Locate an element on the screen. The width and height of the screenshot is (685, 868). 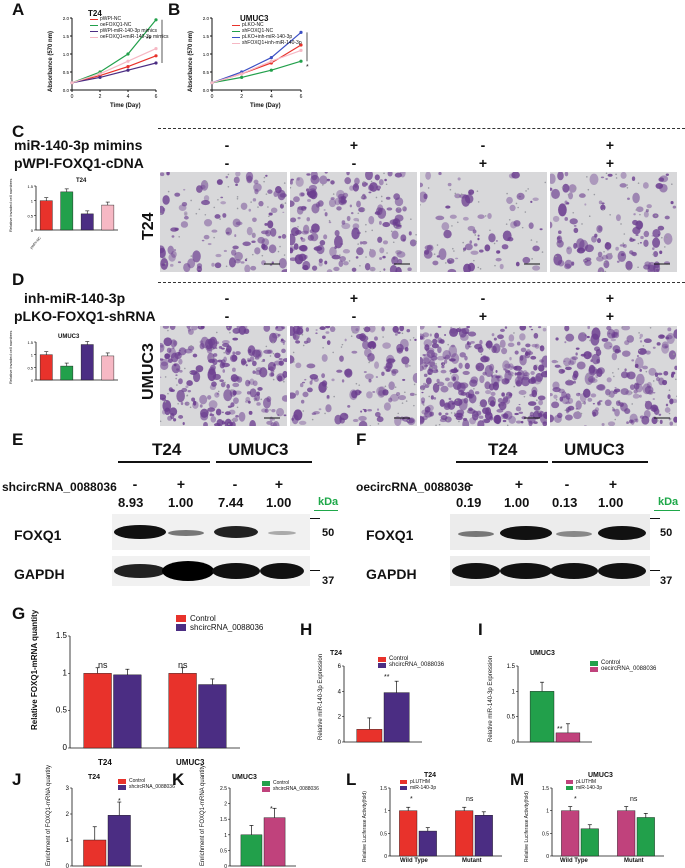
chart-i-title: UMUC3 is located at coordinates (542, 653).